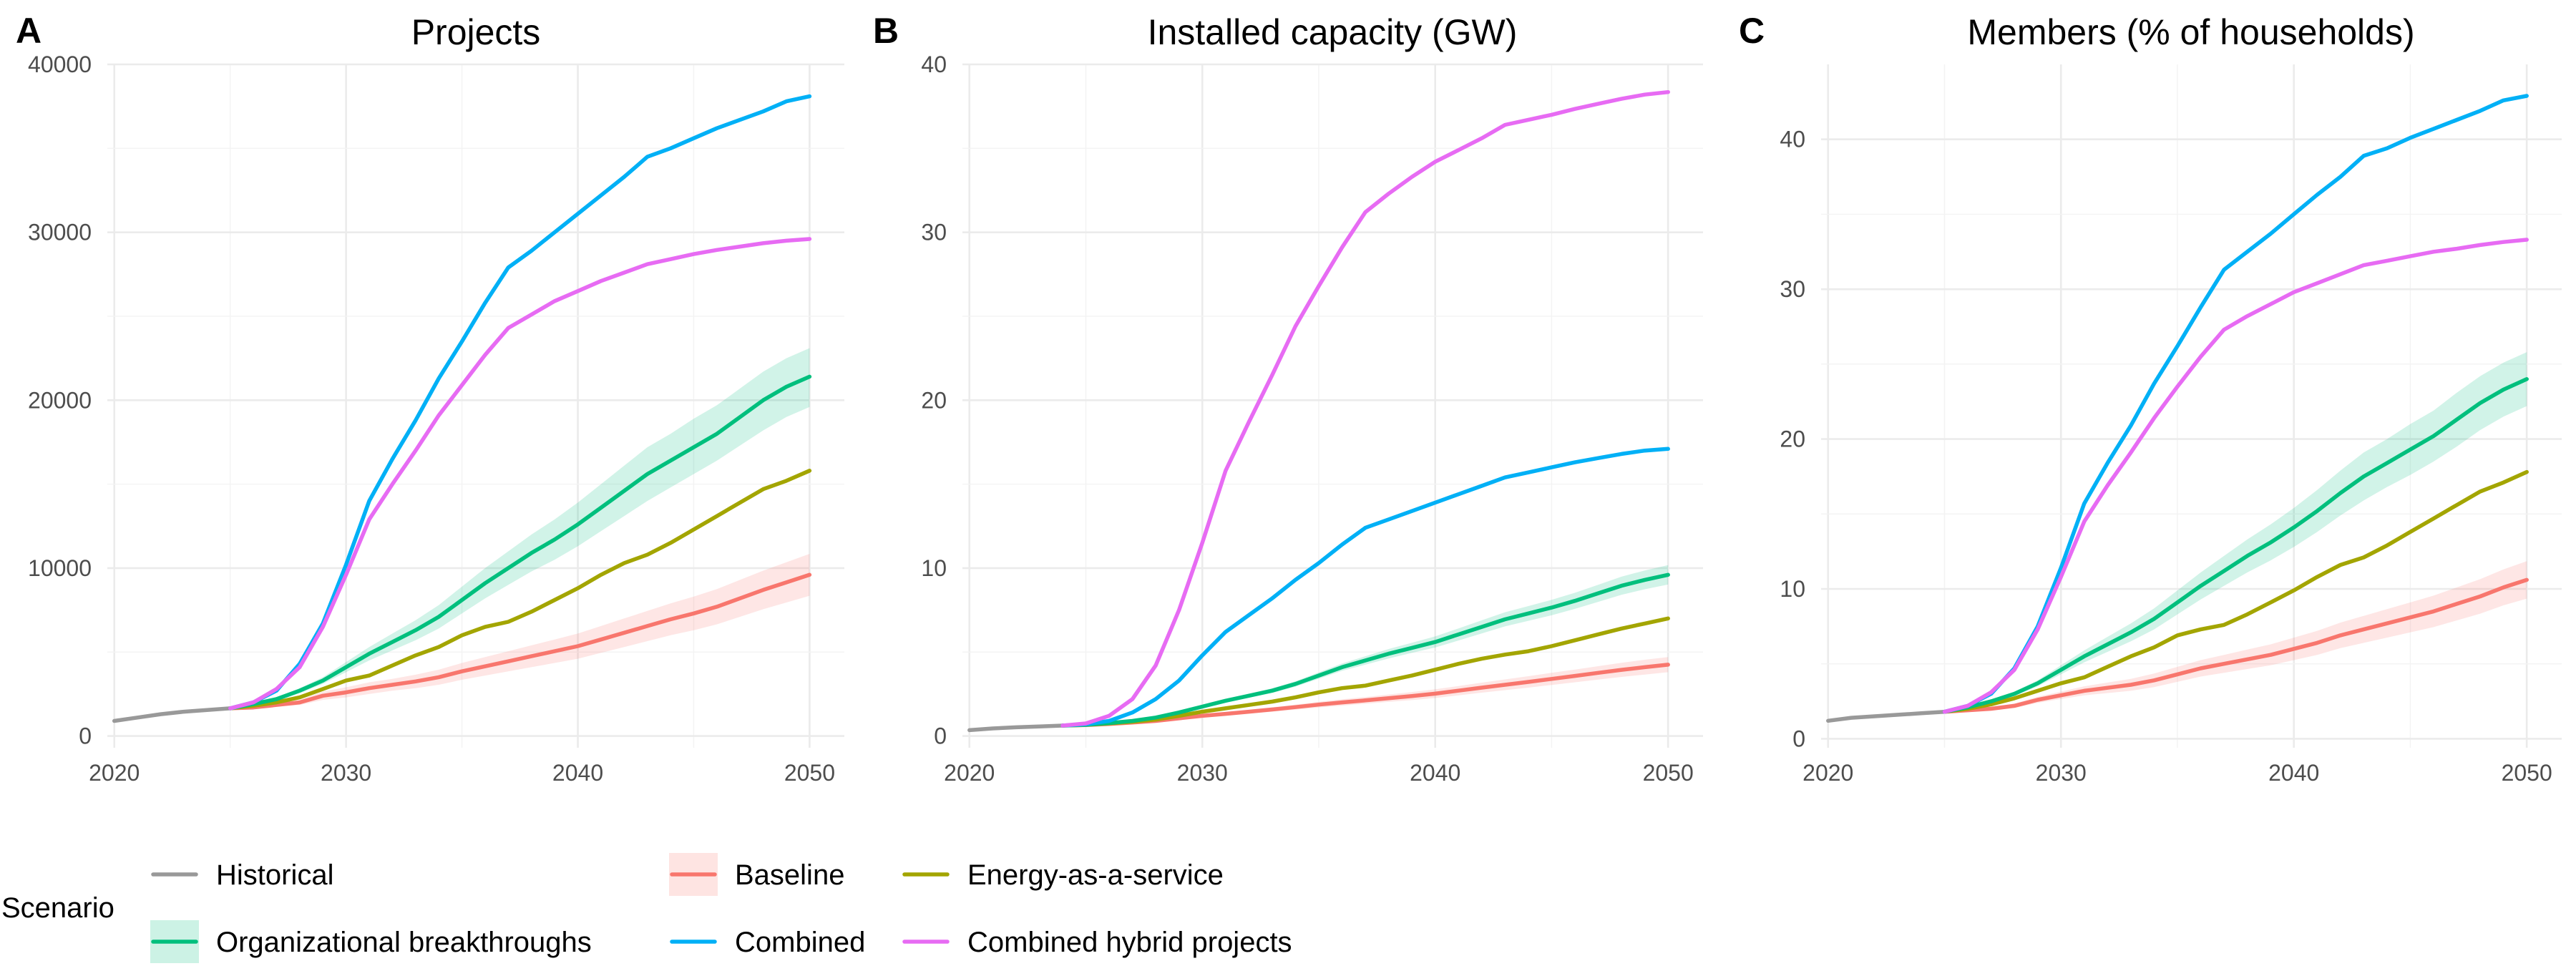 The image size is (2576, 966). What do you see at coordinates (886, 31) in the screenshot?
I see `panel-letter: B` at bounding box center [886, 31].